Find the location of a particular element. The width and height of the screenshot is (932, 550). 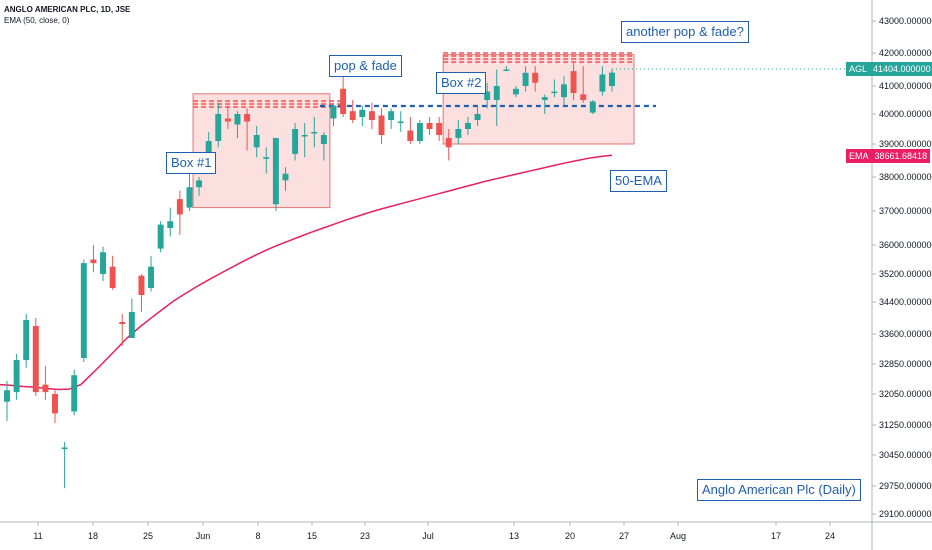

time-tick-label: Aug is located at coordinates (678, 536).